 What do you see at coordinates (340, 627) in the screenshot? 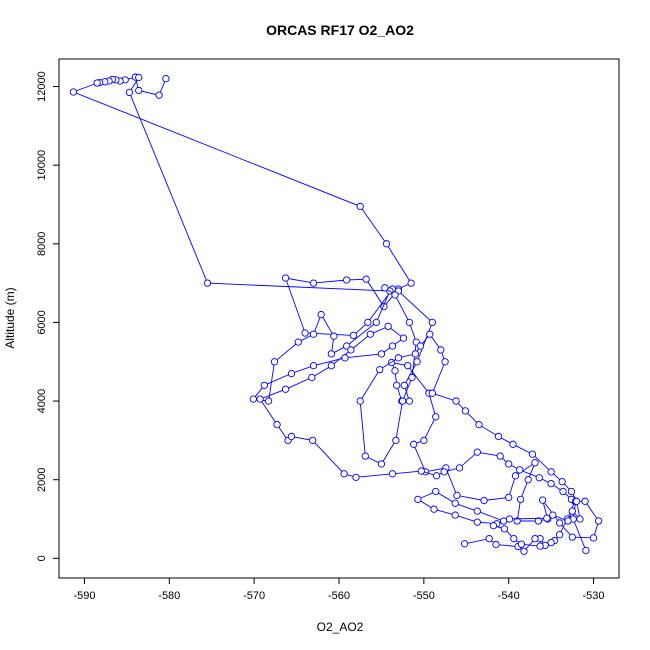
I see `x-axis-label: O2_AO2` at bounding box center [340, 627].